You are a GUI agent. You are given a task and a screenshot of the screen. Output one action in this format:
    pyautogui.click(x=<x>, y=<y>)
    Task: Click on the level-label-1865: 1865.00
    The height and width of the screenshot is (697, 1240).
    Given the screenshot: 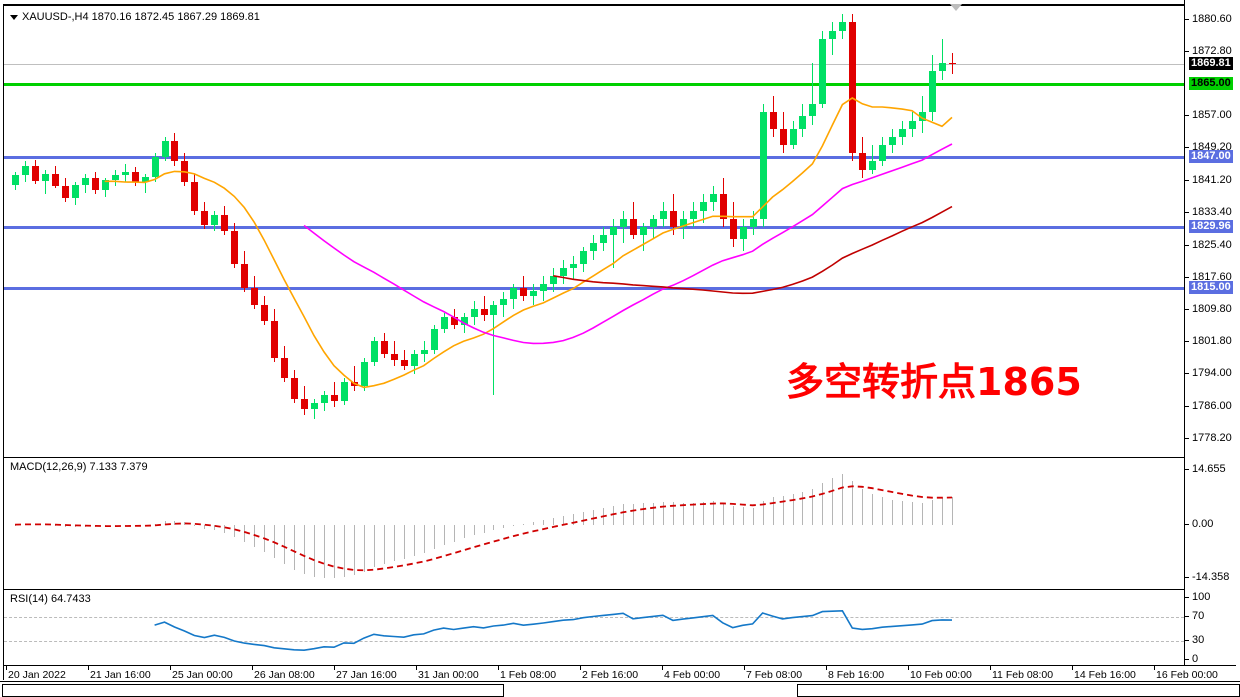 What is the action you would take?
    pyautogui.click(x=1211, y=83)
    